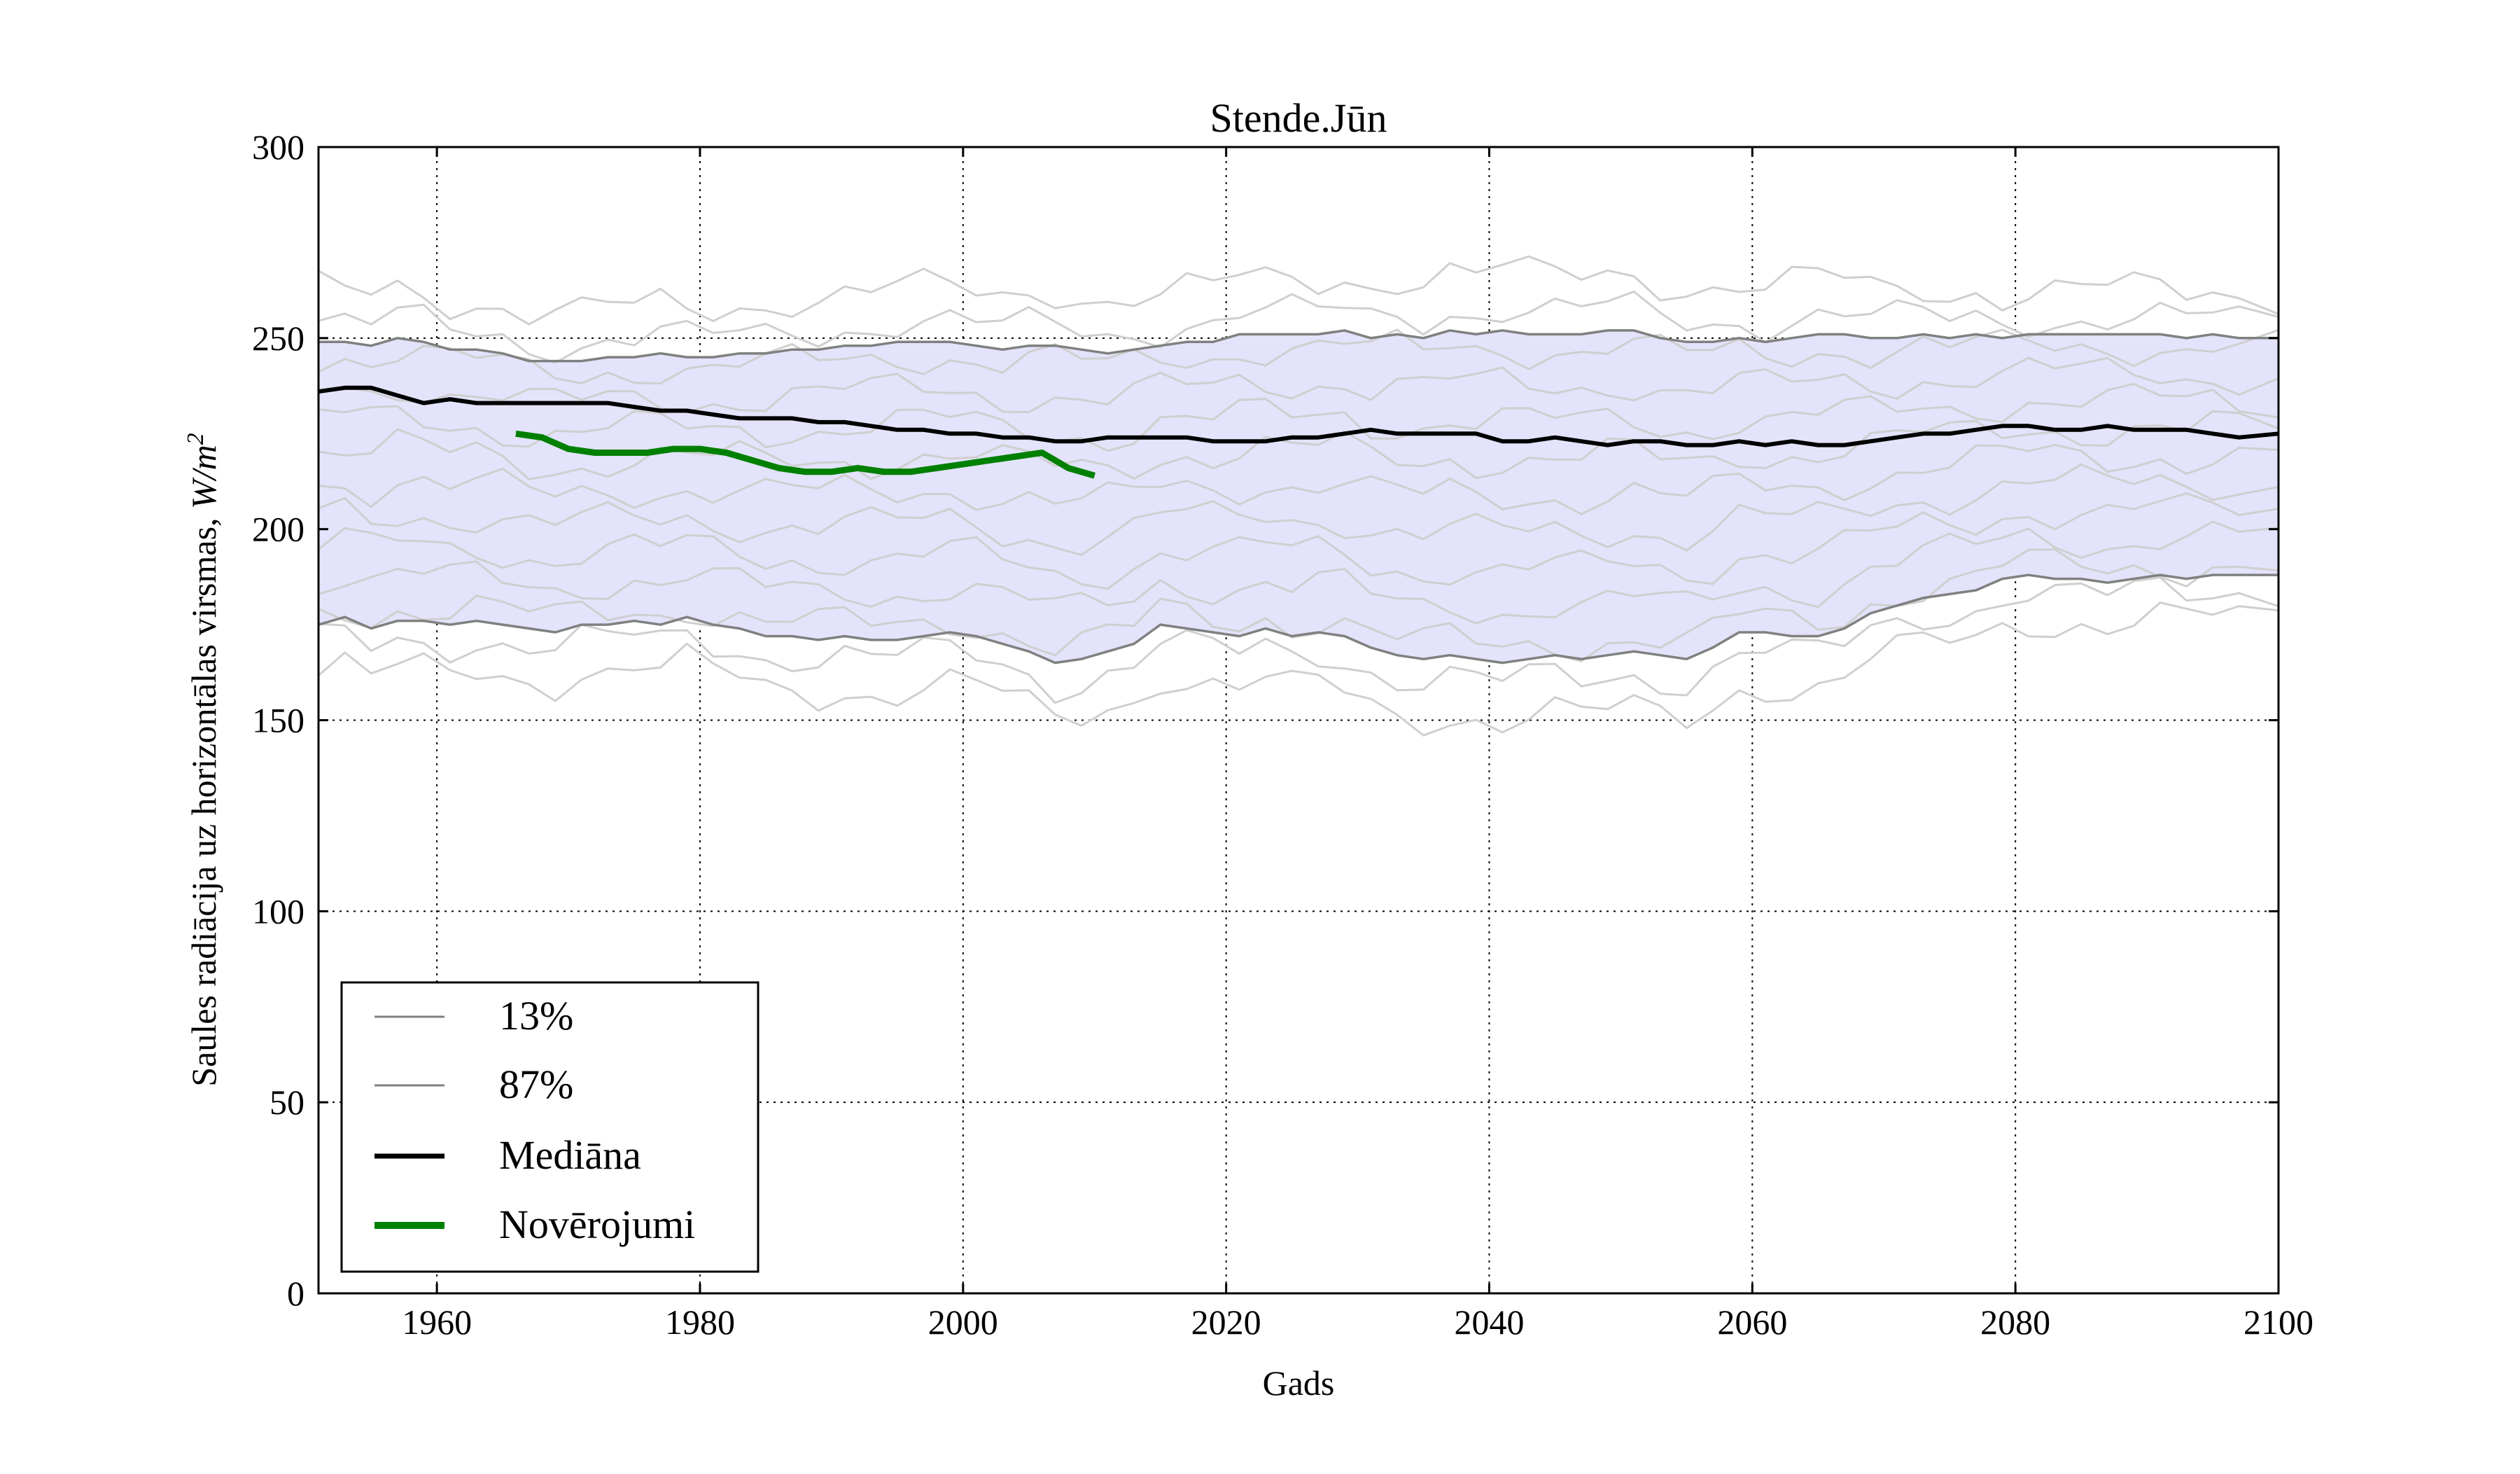 This screenshot has height=1474, width=2520. What do you see at coordinates (550, 1127) in the screenshot?
I see `legend: 13% 87% Mediāna Novērojumi` at bounding box center [550, 1127].